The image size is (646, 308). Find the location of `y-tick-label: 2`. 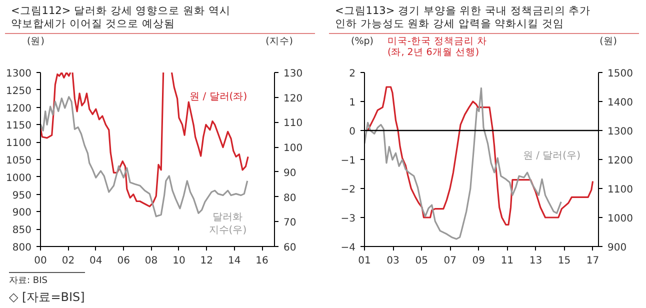

y-tick-label: 2 is located at coordinates (352, 74).